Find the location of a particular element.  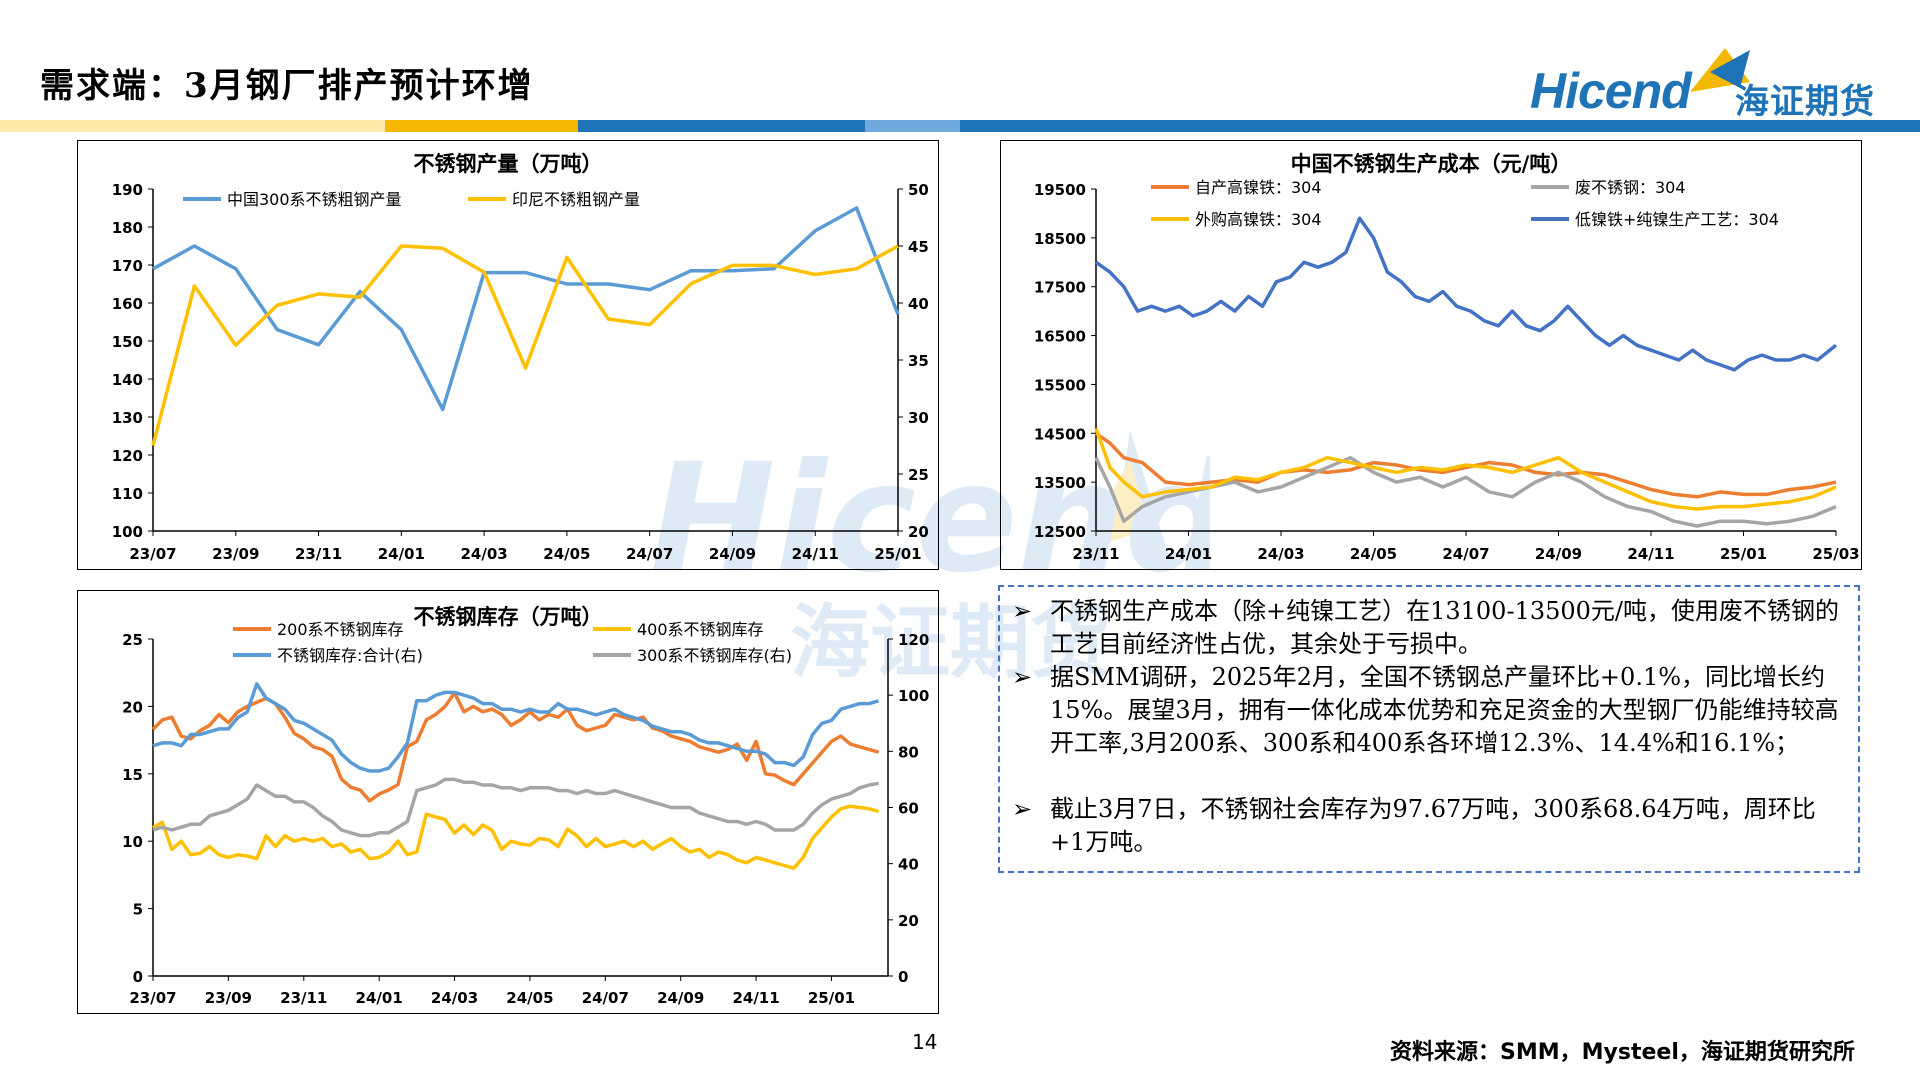

x-tick-label: 23/07 is located at coordinates (152, 554).